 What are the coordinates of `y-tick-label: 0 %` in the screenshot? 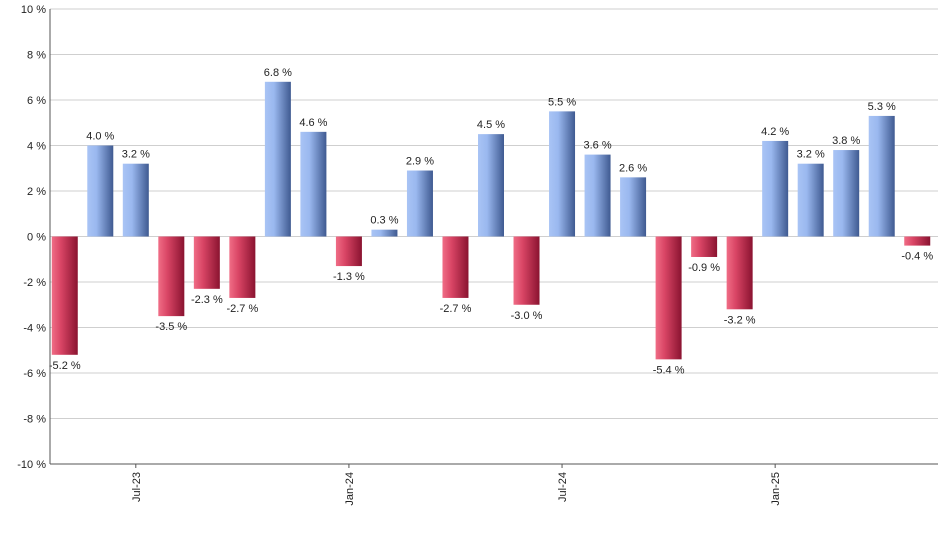 It's located at (36, 238).